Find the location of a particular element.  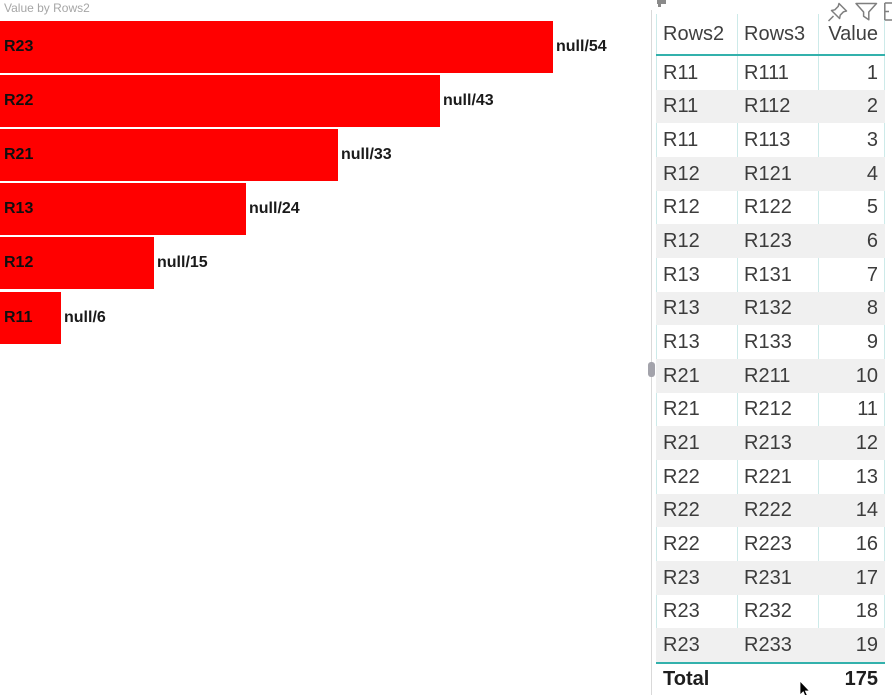

bar-R11 is located at coordinates (30, 318).